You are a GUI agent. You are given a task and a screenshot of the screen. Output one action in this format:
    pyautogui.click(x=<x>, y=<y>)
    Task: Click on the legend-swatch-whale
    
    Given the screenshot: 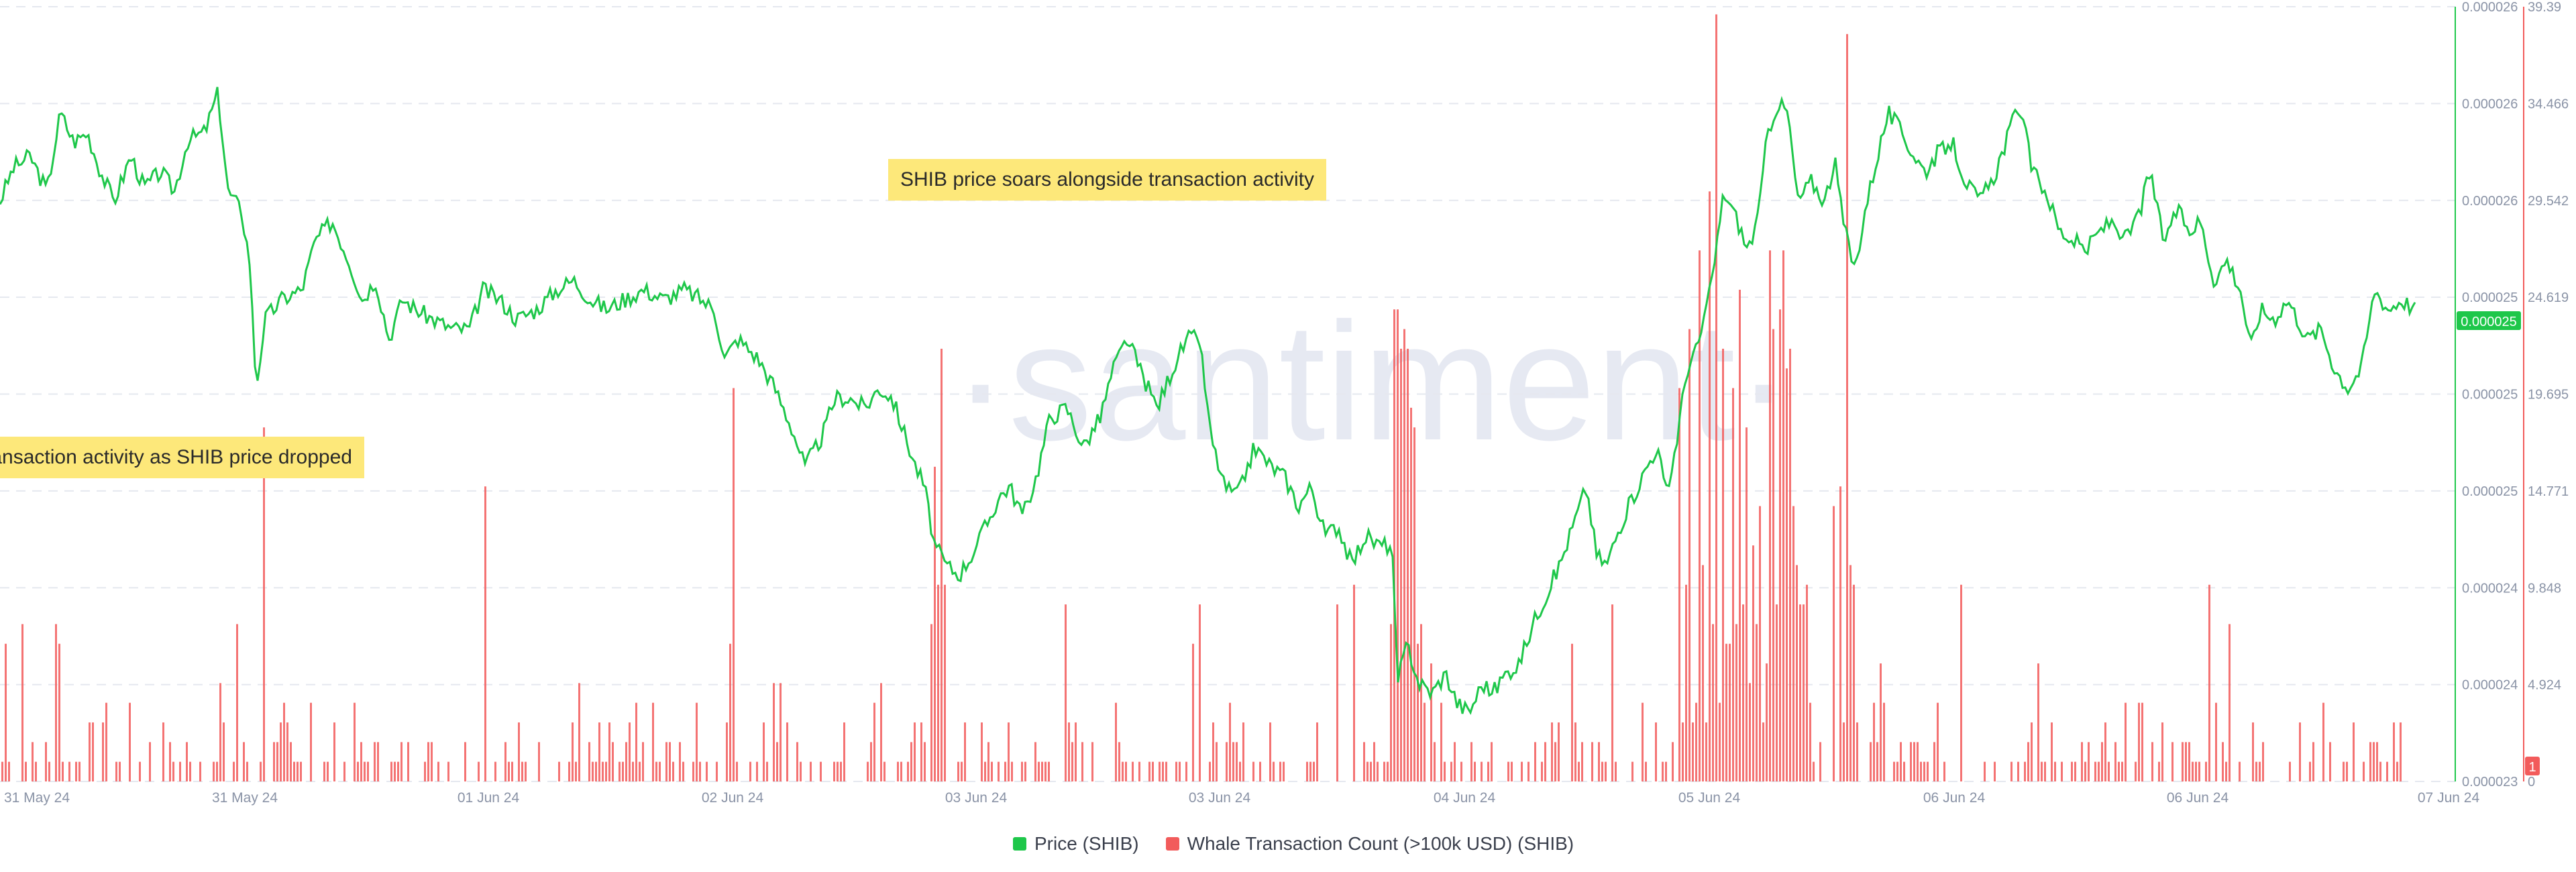 What is the action you would take?
    pyautogui.click(x=1172, y=844)
    